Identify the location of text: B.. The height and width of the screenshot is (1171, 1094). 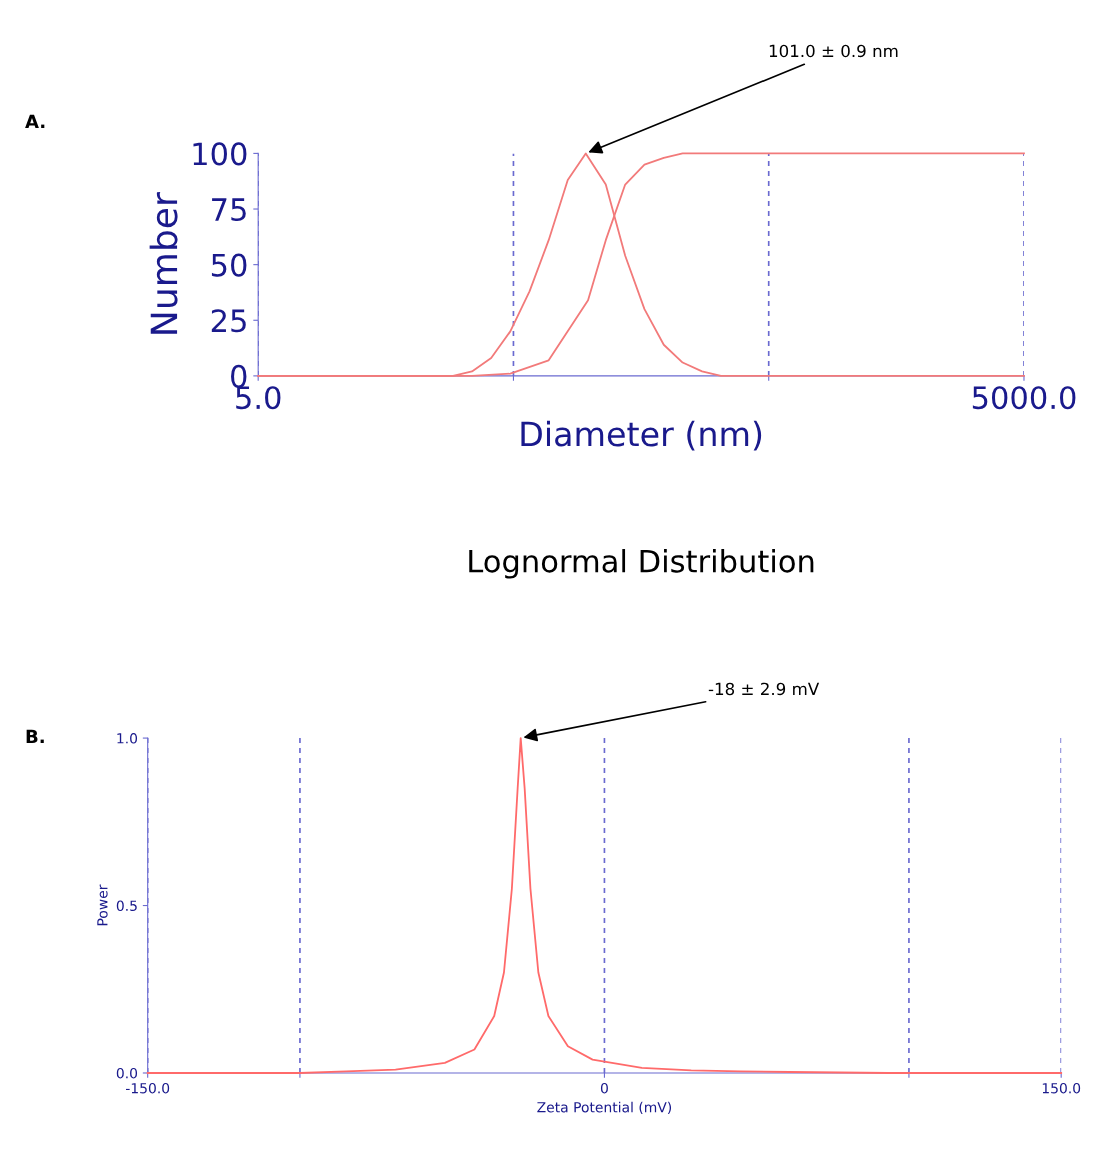
(35, 736).